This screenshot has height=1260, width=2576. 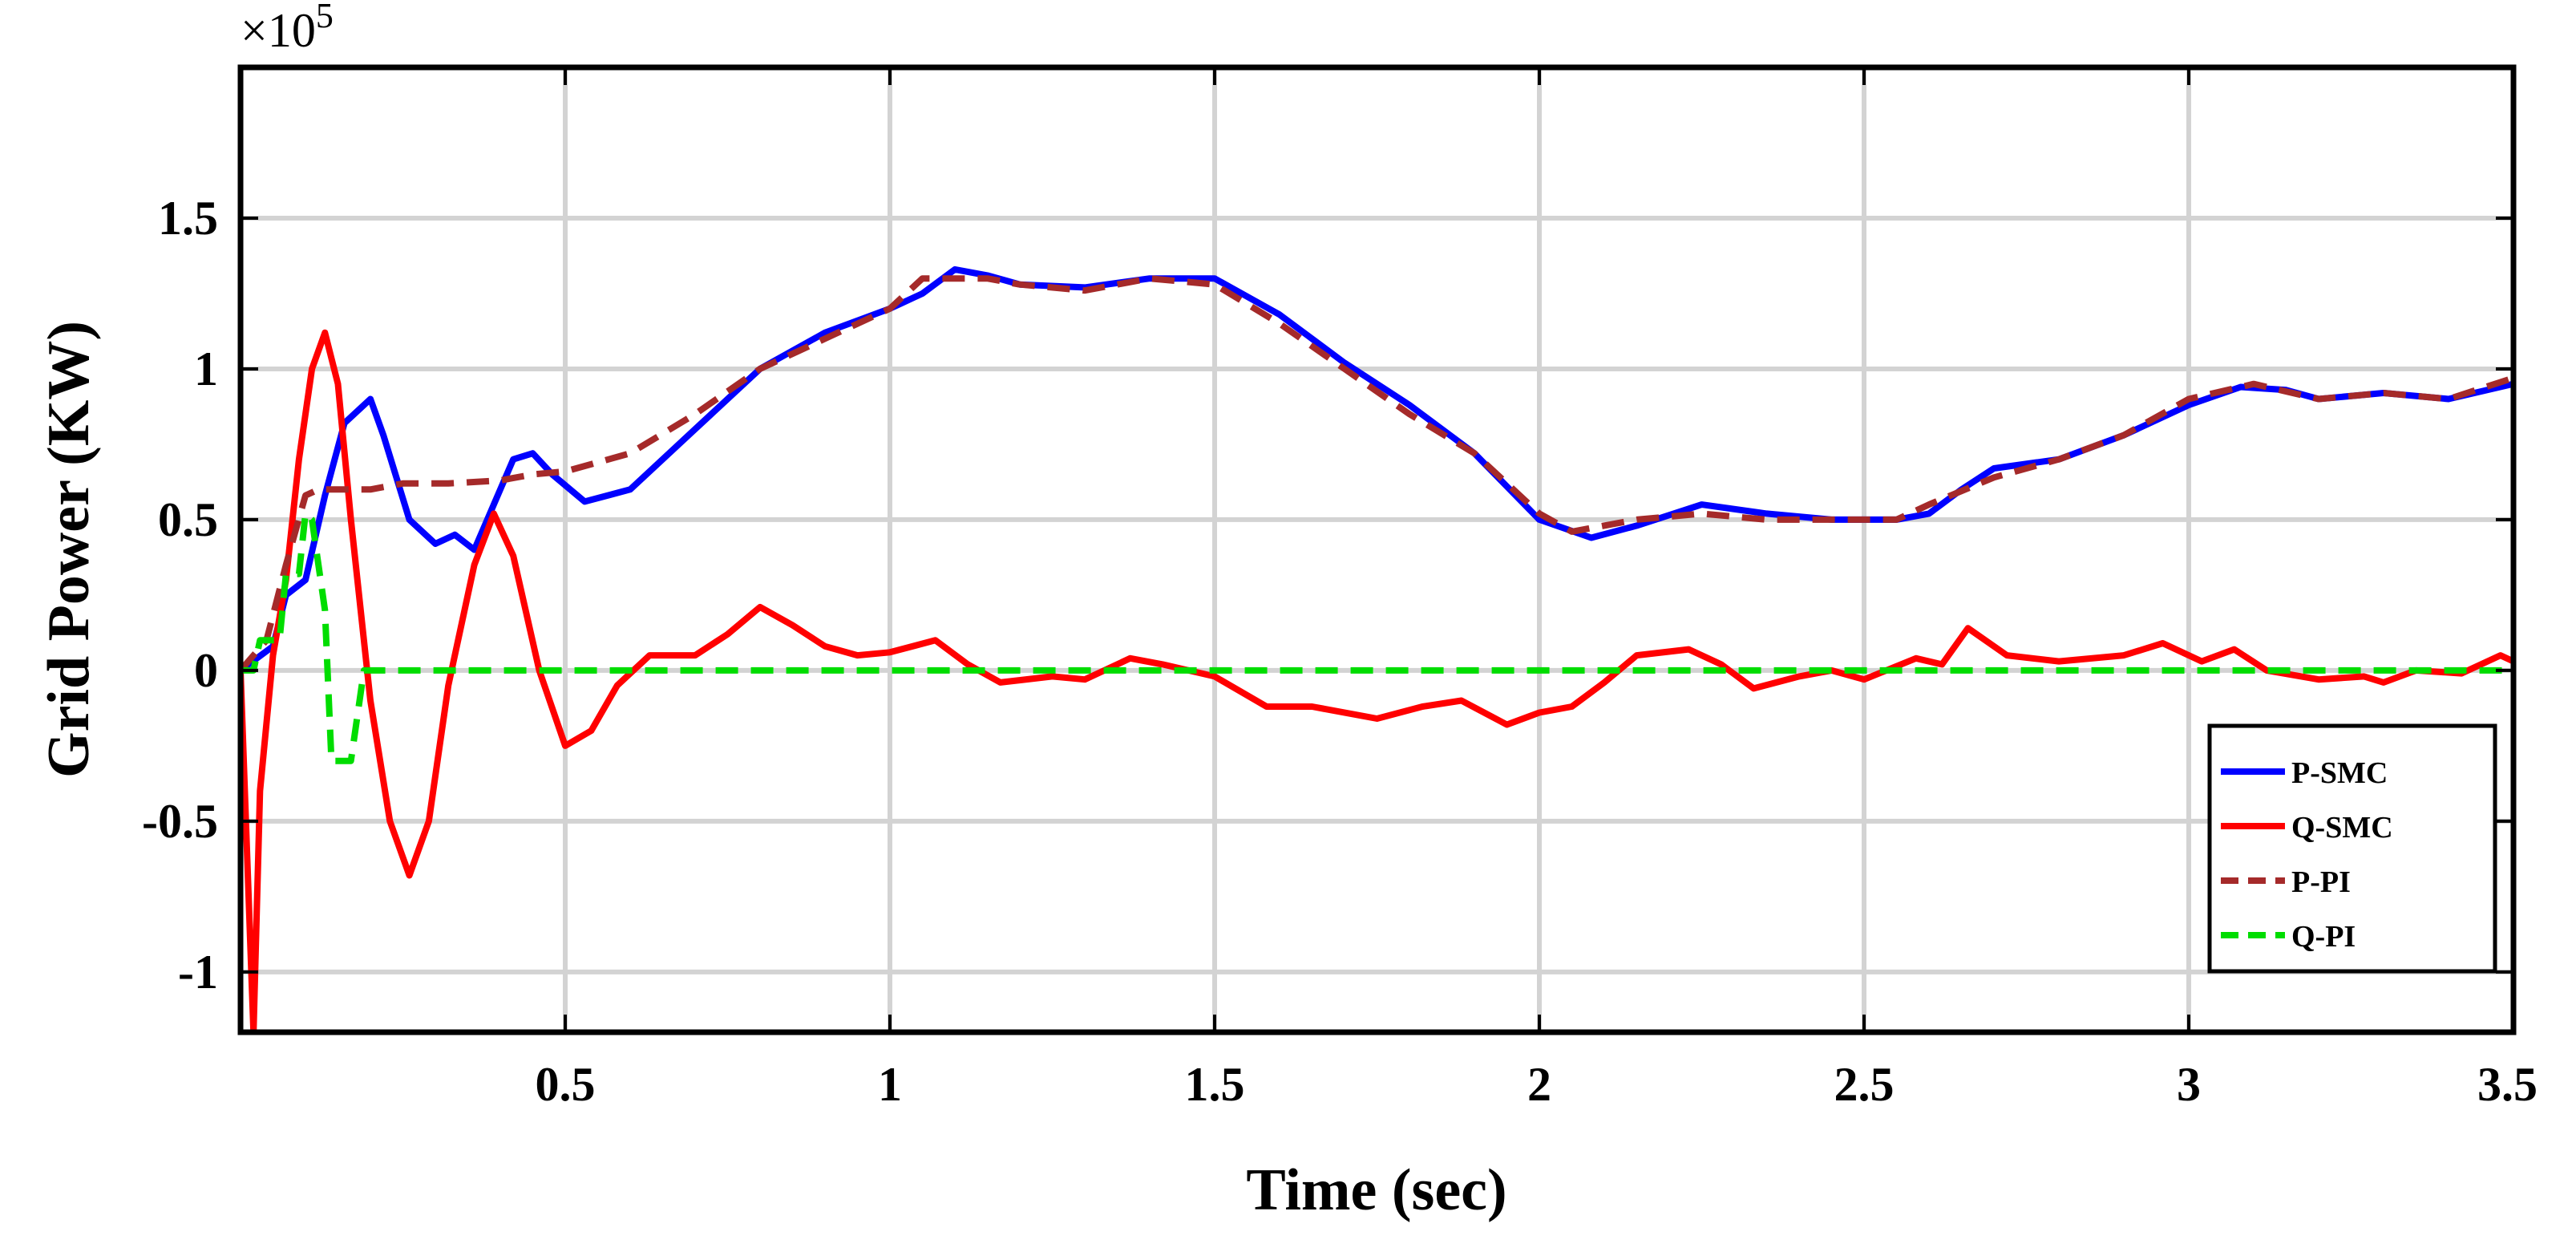 I want to click on legend-box, so click(x=2352, y=848).